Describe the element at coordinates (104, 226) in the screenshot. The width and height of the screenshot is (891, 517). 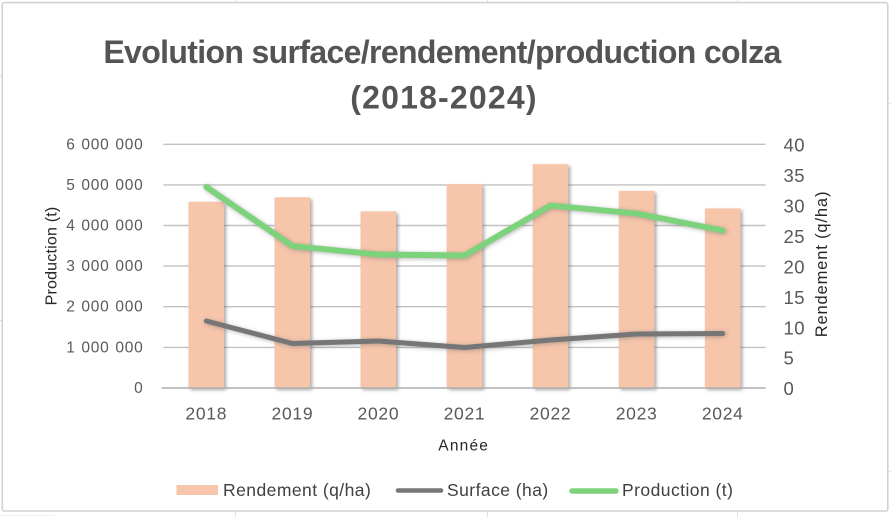
I see `svg-text: 4 000 000` at that location.